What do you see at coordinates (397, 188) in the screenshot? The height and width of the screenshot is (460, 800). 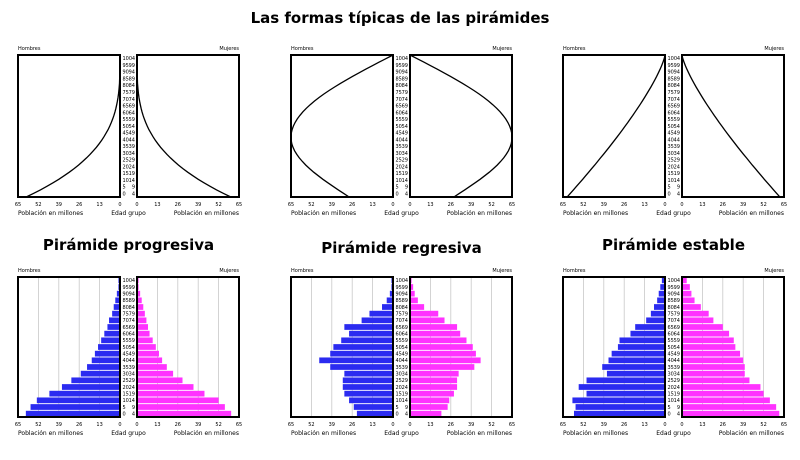 I see `age-tick-left: 5` at bounding box center [397, 188].